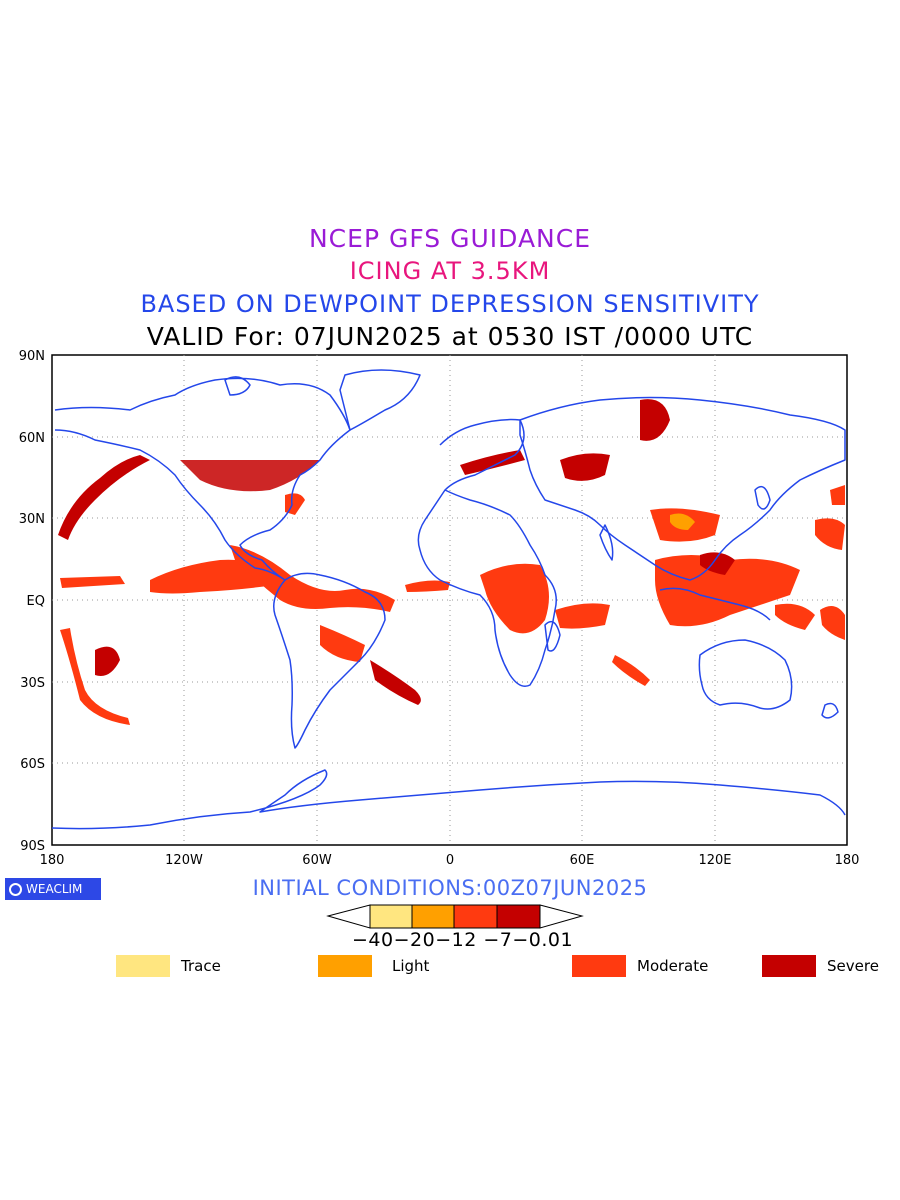 The image size is (900, 1200). I want to click on icing-severe-south-pacific, so click(107, 661).